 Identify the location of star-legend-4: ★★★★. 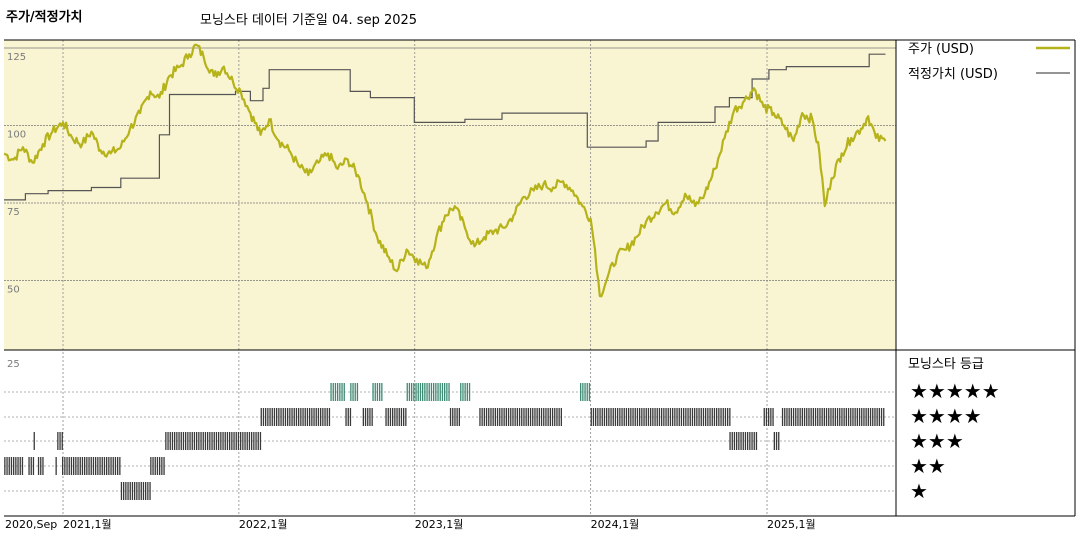
(946, 416).